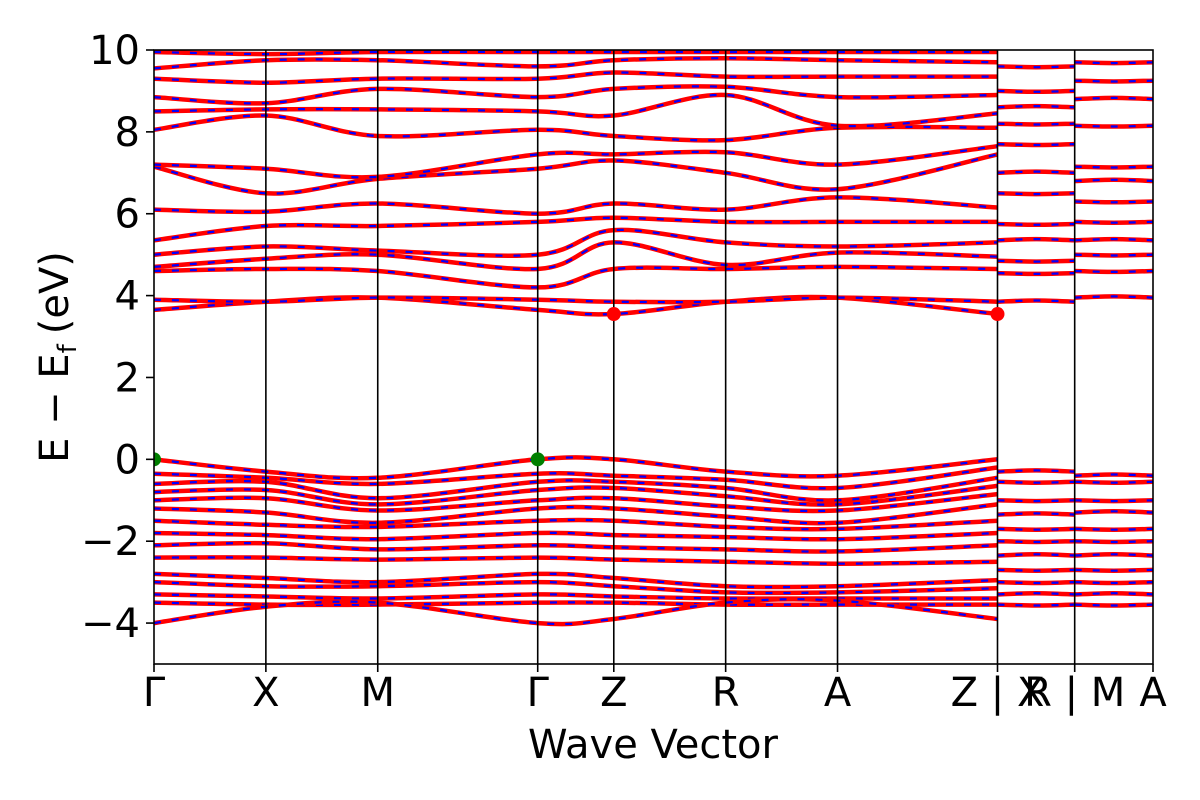 The width and height of the screenshot is (1200, 800). What do you see at coordinates (265, 693) in the screenshot?
I see `x-tick-label: X` at bounding box center [265, 693].